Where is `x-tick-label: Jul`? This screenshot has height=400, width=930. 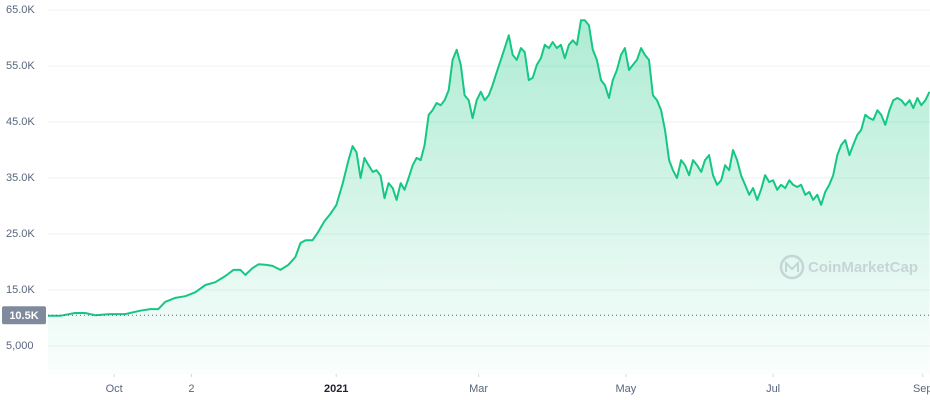 x-tick-label: Jul is located at coordinates (773, 389).